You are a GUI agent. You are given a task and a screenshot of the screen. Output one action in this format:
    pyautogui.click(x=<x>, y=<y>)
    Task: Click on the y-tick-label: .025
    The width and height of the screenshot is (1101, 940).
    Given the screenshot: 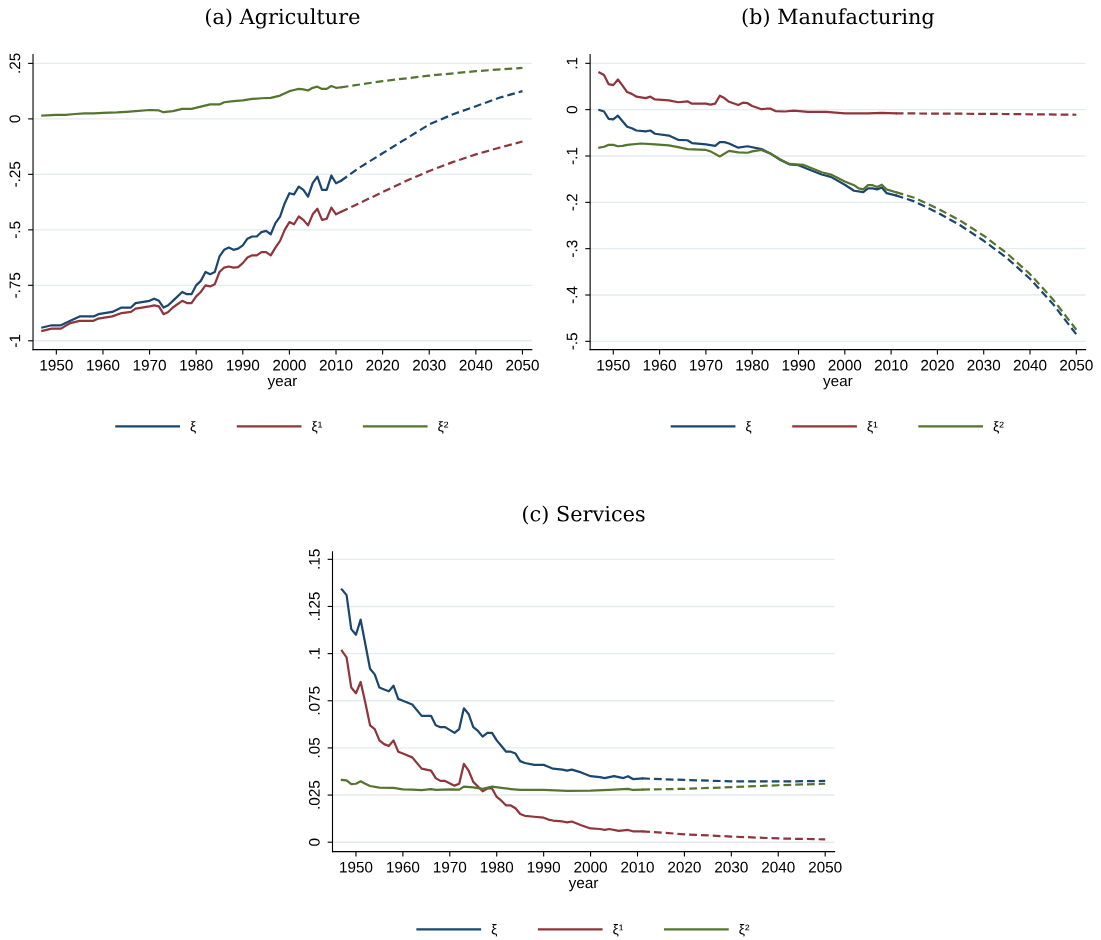 What is the action you would take?
    pyautogui.click(x=314, y=794)
    